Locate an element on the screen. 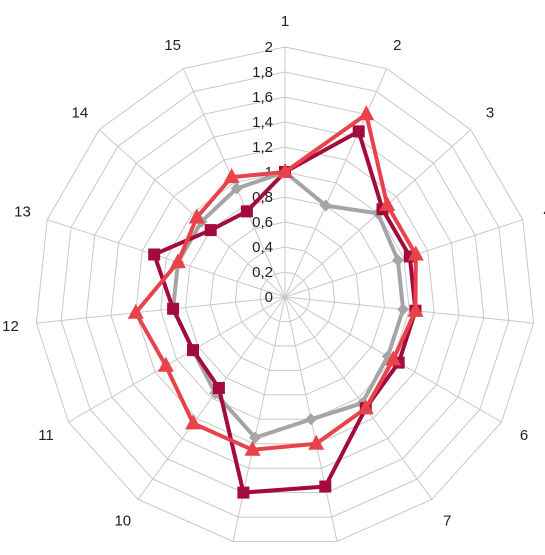  category-label: 15 is located at coordinates (172, 45).